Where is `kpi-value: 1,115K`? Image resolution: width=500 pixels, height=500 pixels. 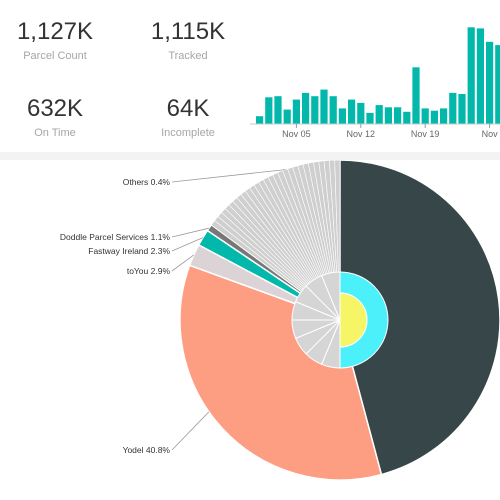
kpi-value: 1,115K is located at coordinates (188, 31).